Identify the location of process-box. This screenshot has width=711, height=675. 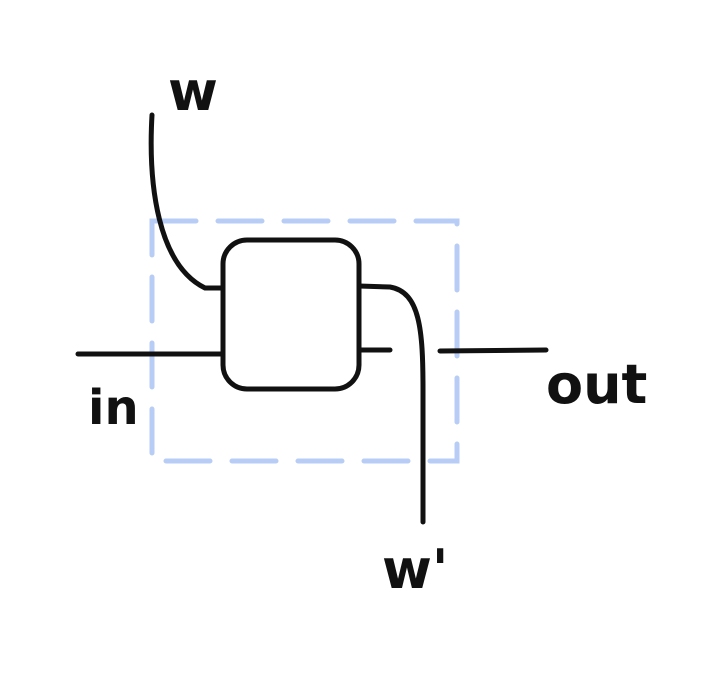
(291, 314).